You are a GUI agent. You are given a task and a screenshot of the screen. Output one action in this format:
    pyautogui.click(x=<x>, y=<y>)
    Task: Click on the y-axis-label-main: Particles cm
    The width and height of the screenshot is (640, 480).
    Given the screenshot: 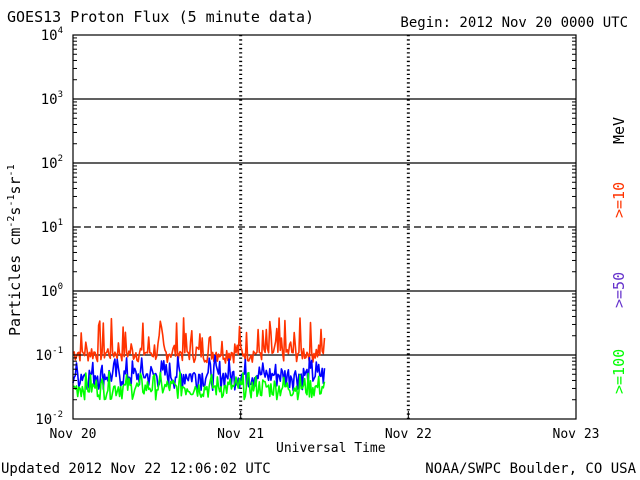 What is the action you would take?
    pyautogui.click(x=15, y=281)
    